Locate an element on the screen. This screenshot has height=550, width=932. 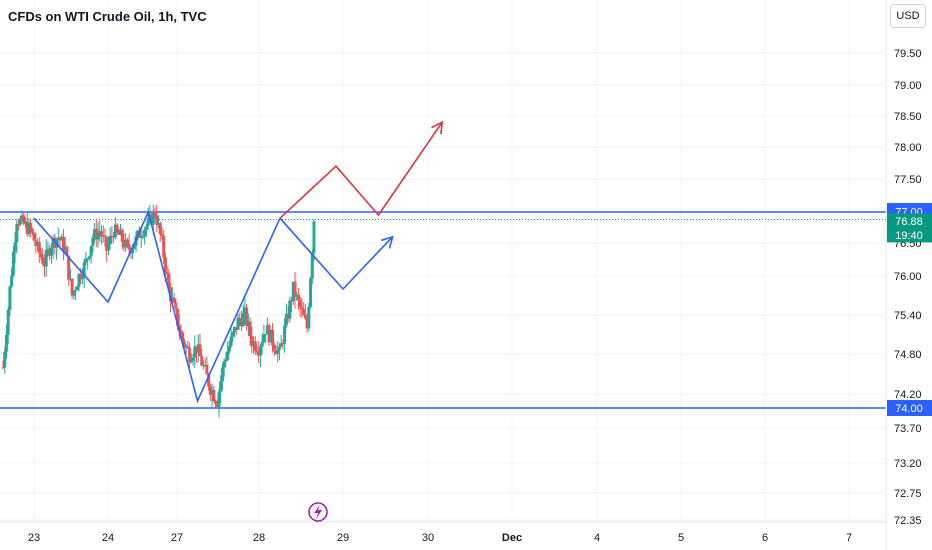
time-axis: 23 24 27 28 29 30 Dec 4 5 6 7 is located at coordinates (443, 532).